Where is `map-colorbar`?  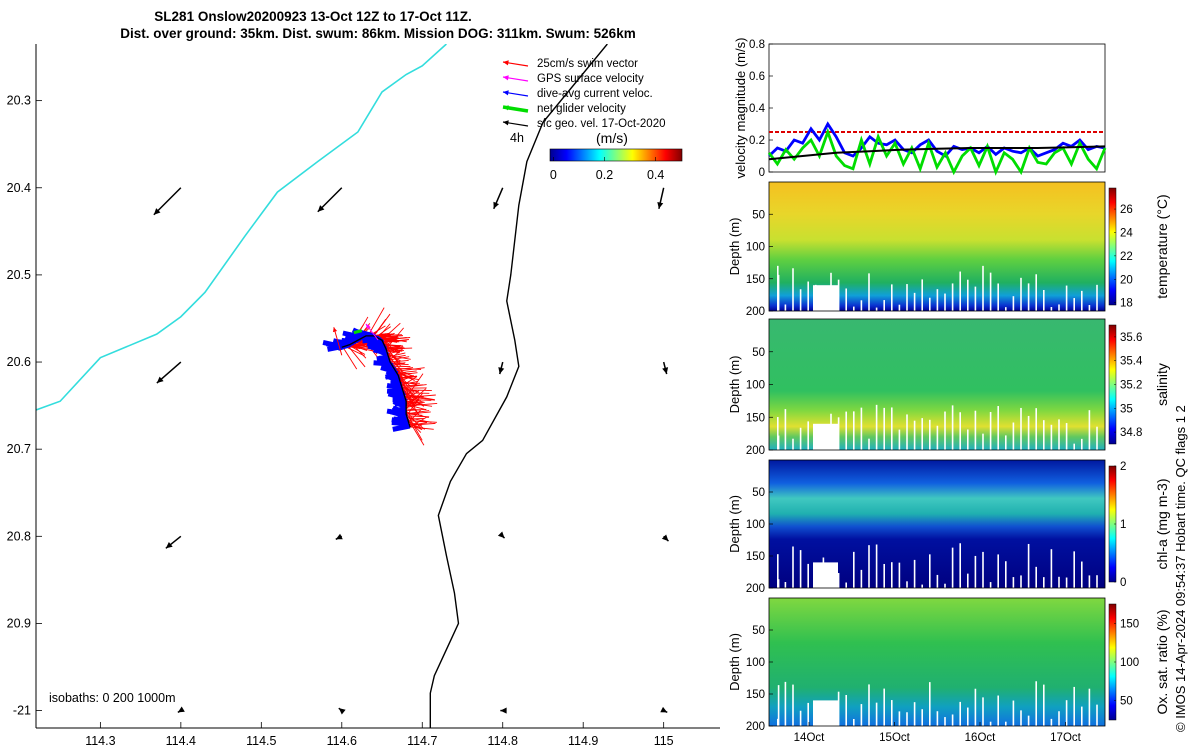
map-colorbar is located at coordinates (616, 155).